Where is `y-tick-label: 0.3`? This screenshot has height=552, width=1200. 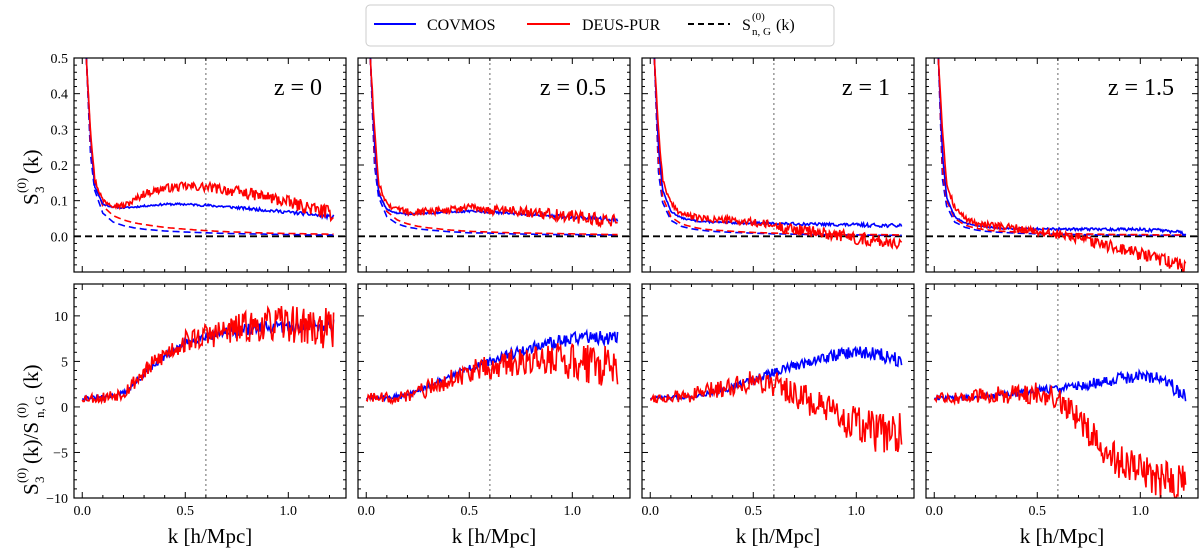
y-tick-label: 0.3 is located at coordinates (60, 130).